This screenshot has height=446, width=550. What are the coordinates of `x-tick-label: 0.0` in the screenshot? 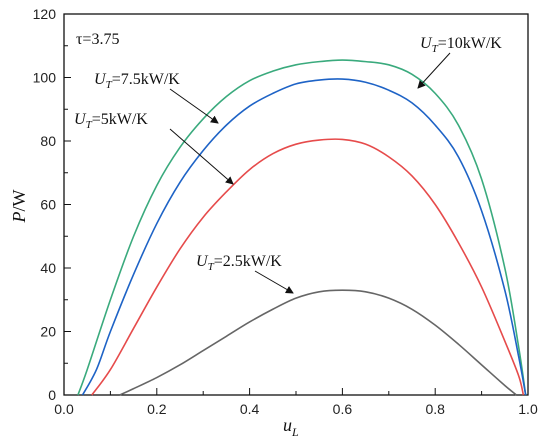 It's located at (64, 409).